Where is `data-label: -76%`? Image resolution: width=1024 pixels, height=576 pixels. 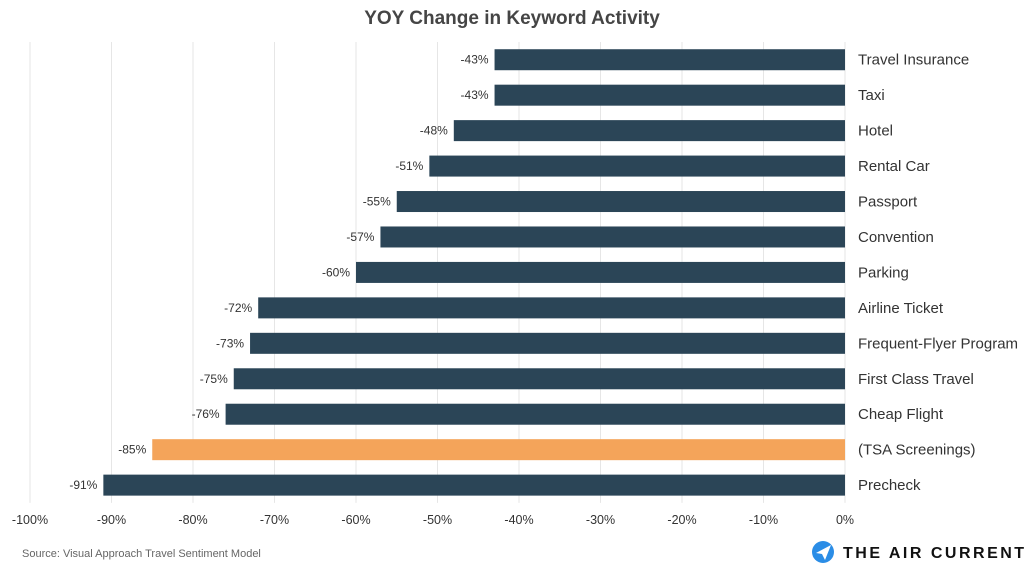
data-label: -76% is located at coordinates (206, 414).